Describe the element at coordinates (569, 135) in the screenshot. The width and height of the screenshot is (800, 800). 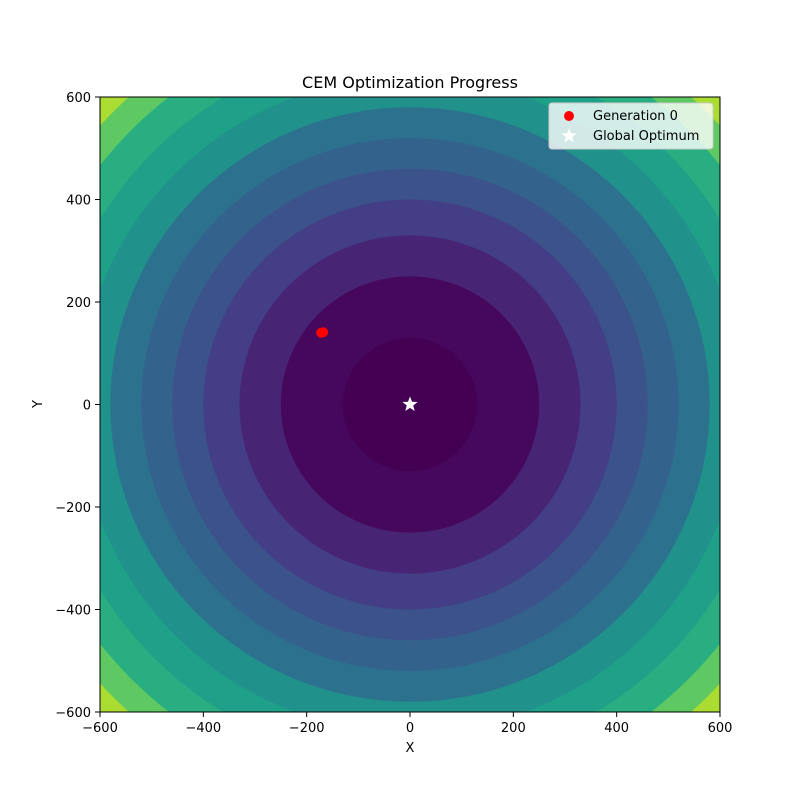
I see `legend-marker-global-optimum` at that location.